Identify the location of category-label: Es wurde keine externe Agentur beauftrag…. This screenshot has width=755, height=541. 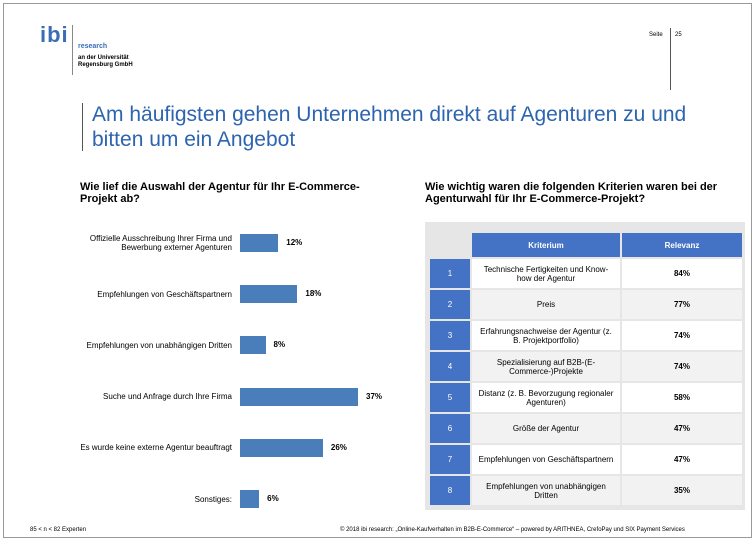
(156, 448).